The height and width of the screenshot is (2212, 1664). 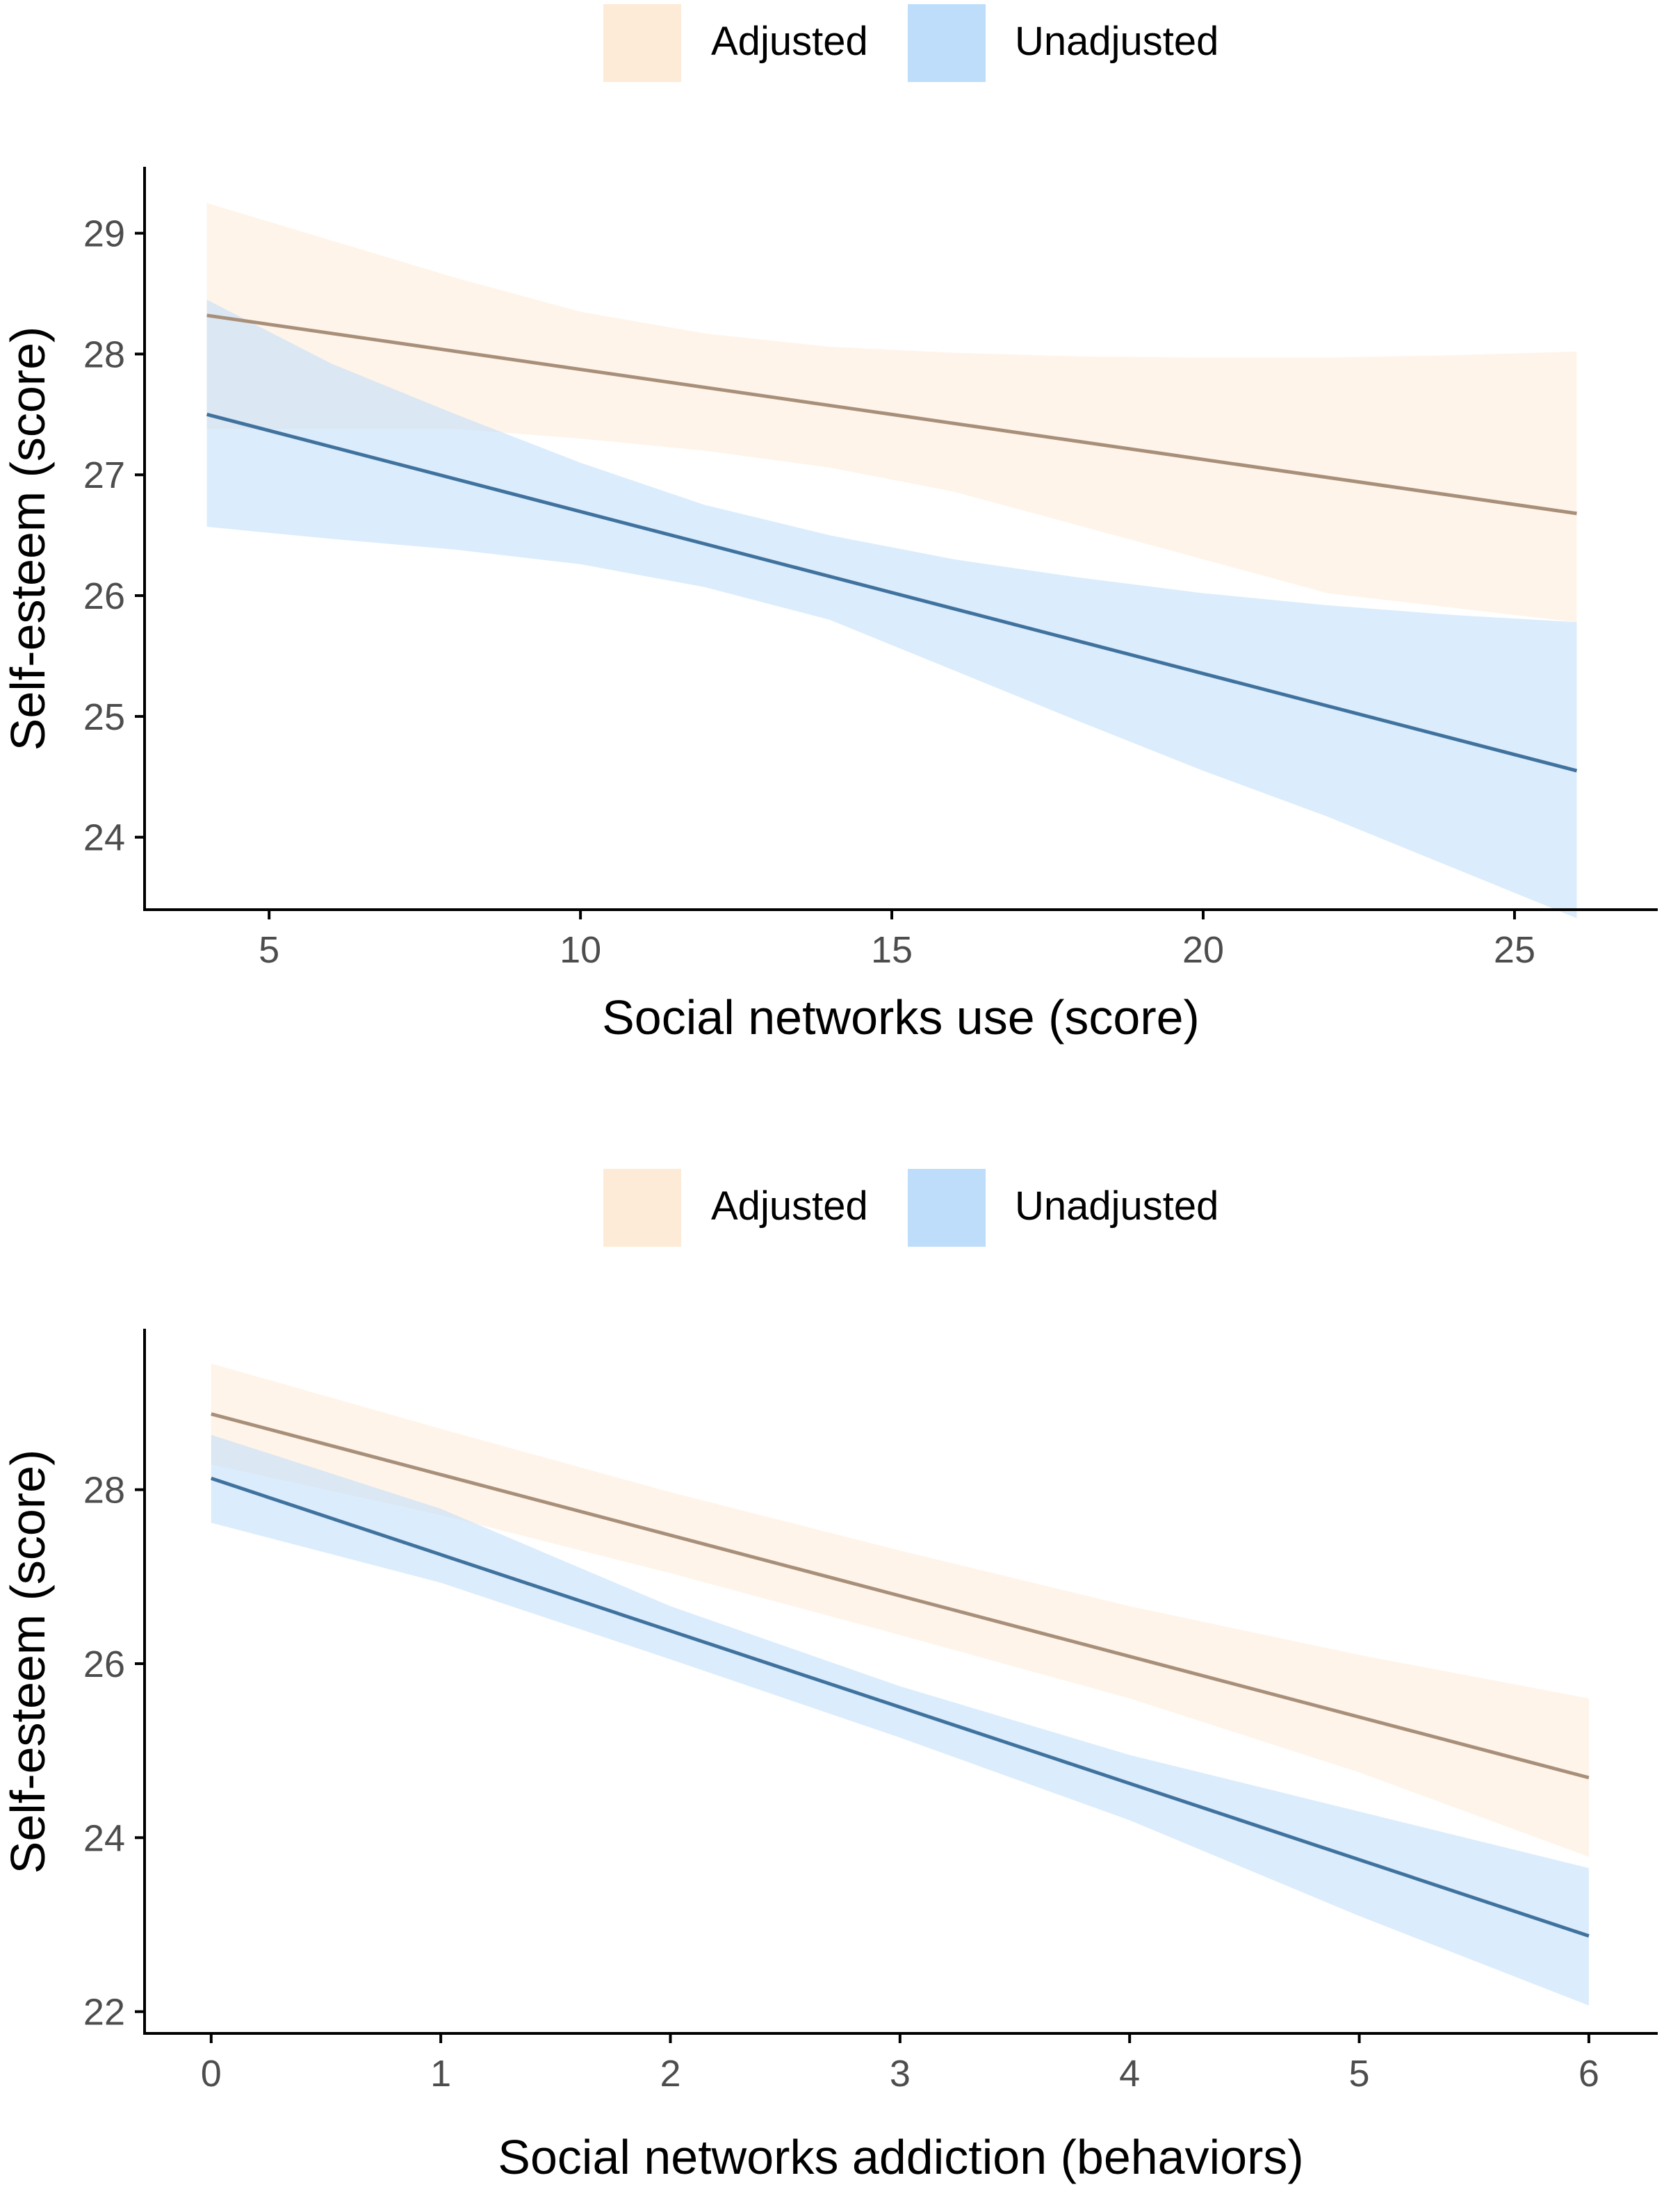 I want to click on y-axis: 24 25 26 27 28 29, so click(x=114, y=538).